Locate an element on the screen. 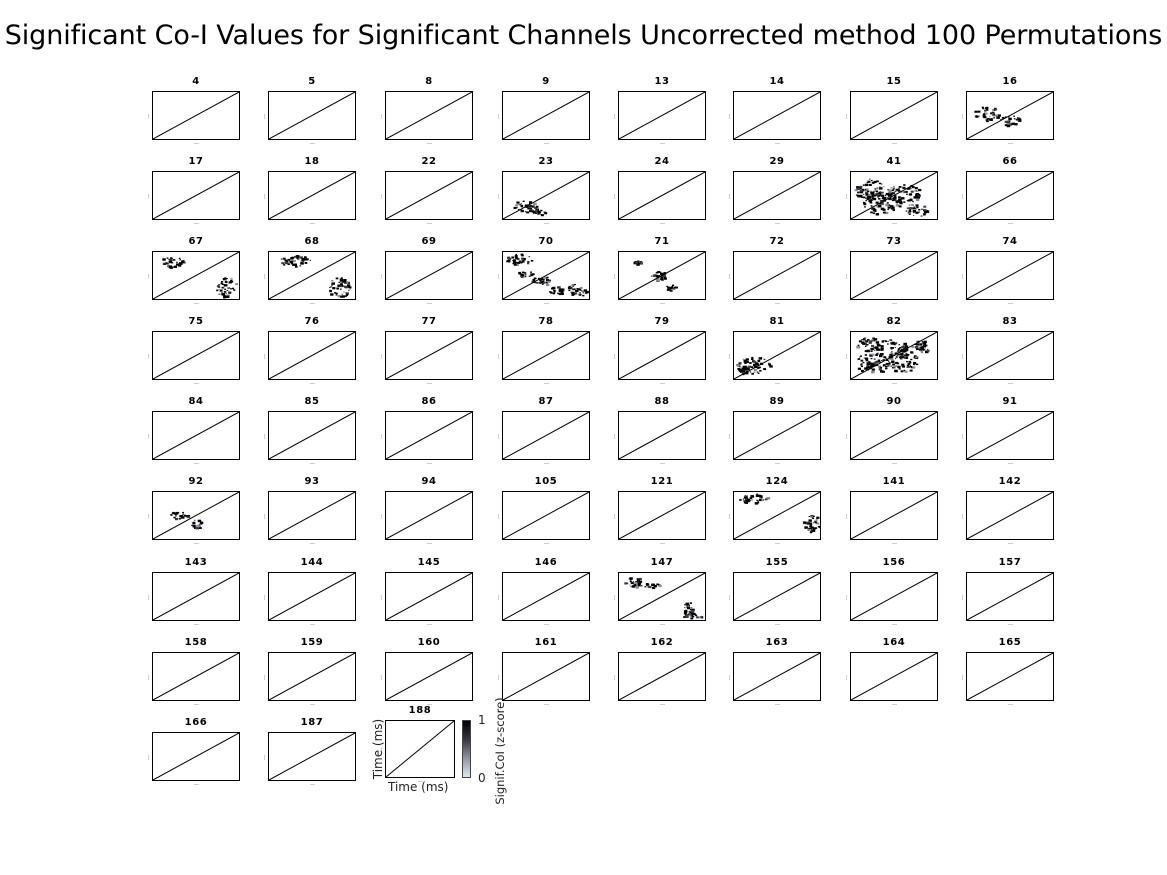 The width and height of the screenshot is (1167, 875). channel-panel: 165 is located at coordinates (1008, 671).